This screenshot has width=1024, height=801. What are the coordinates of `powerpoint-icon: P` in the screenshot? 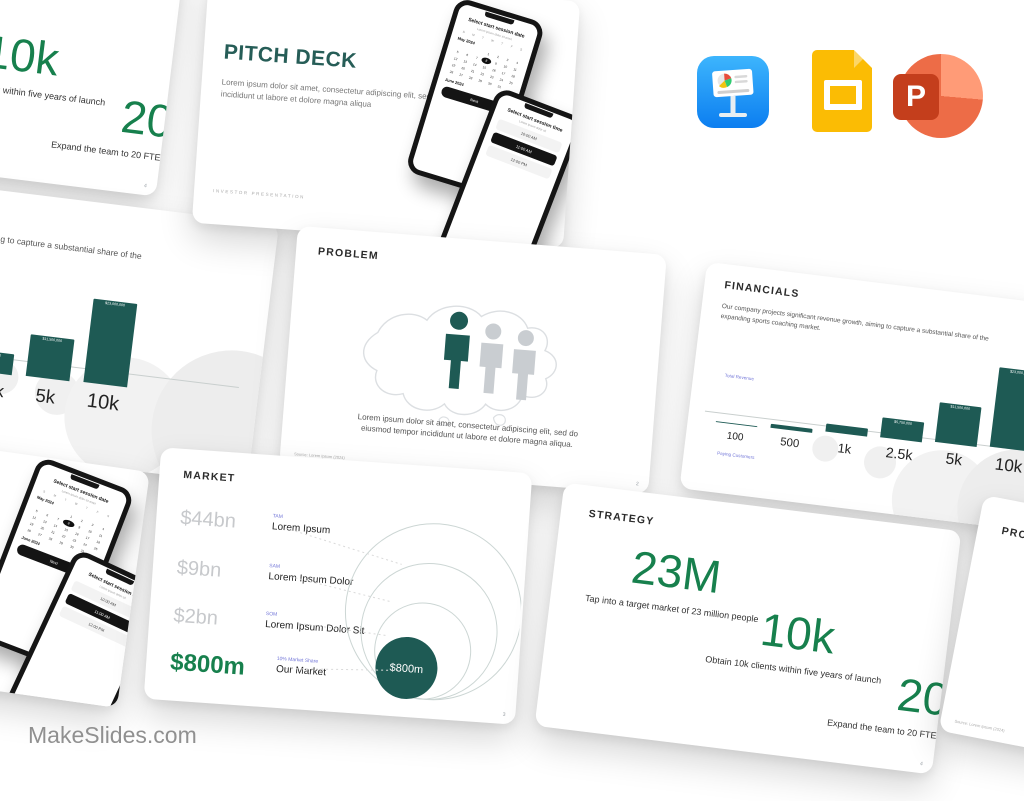 It's located at (938, 96).